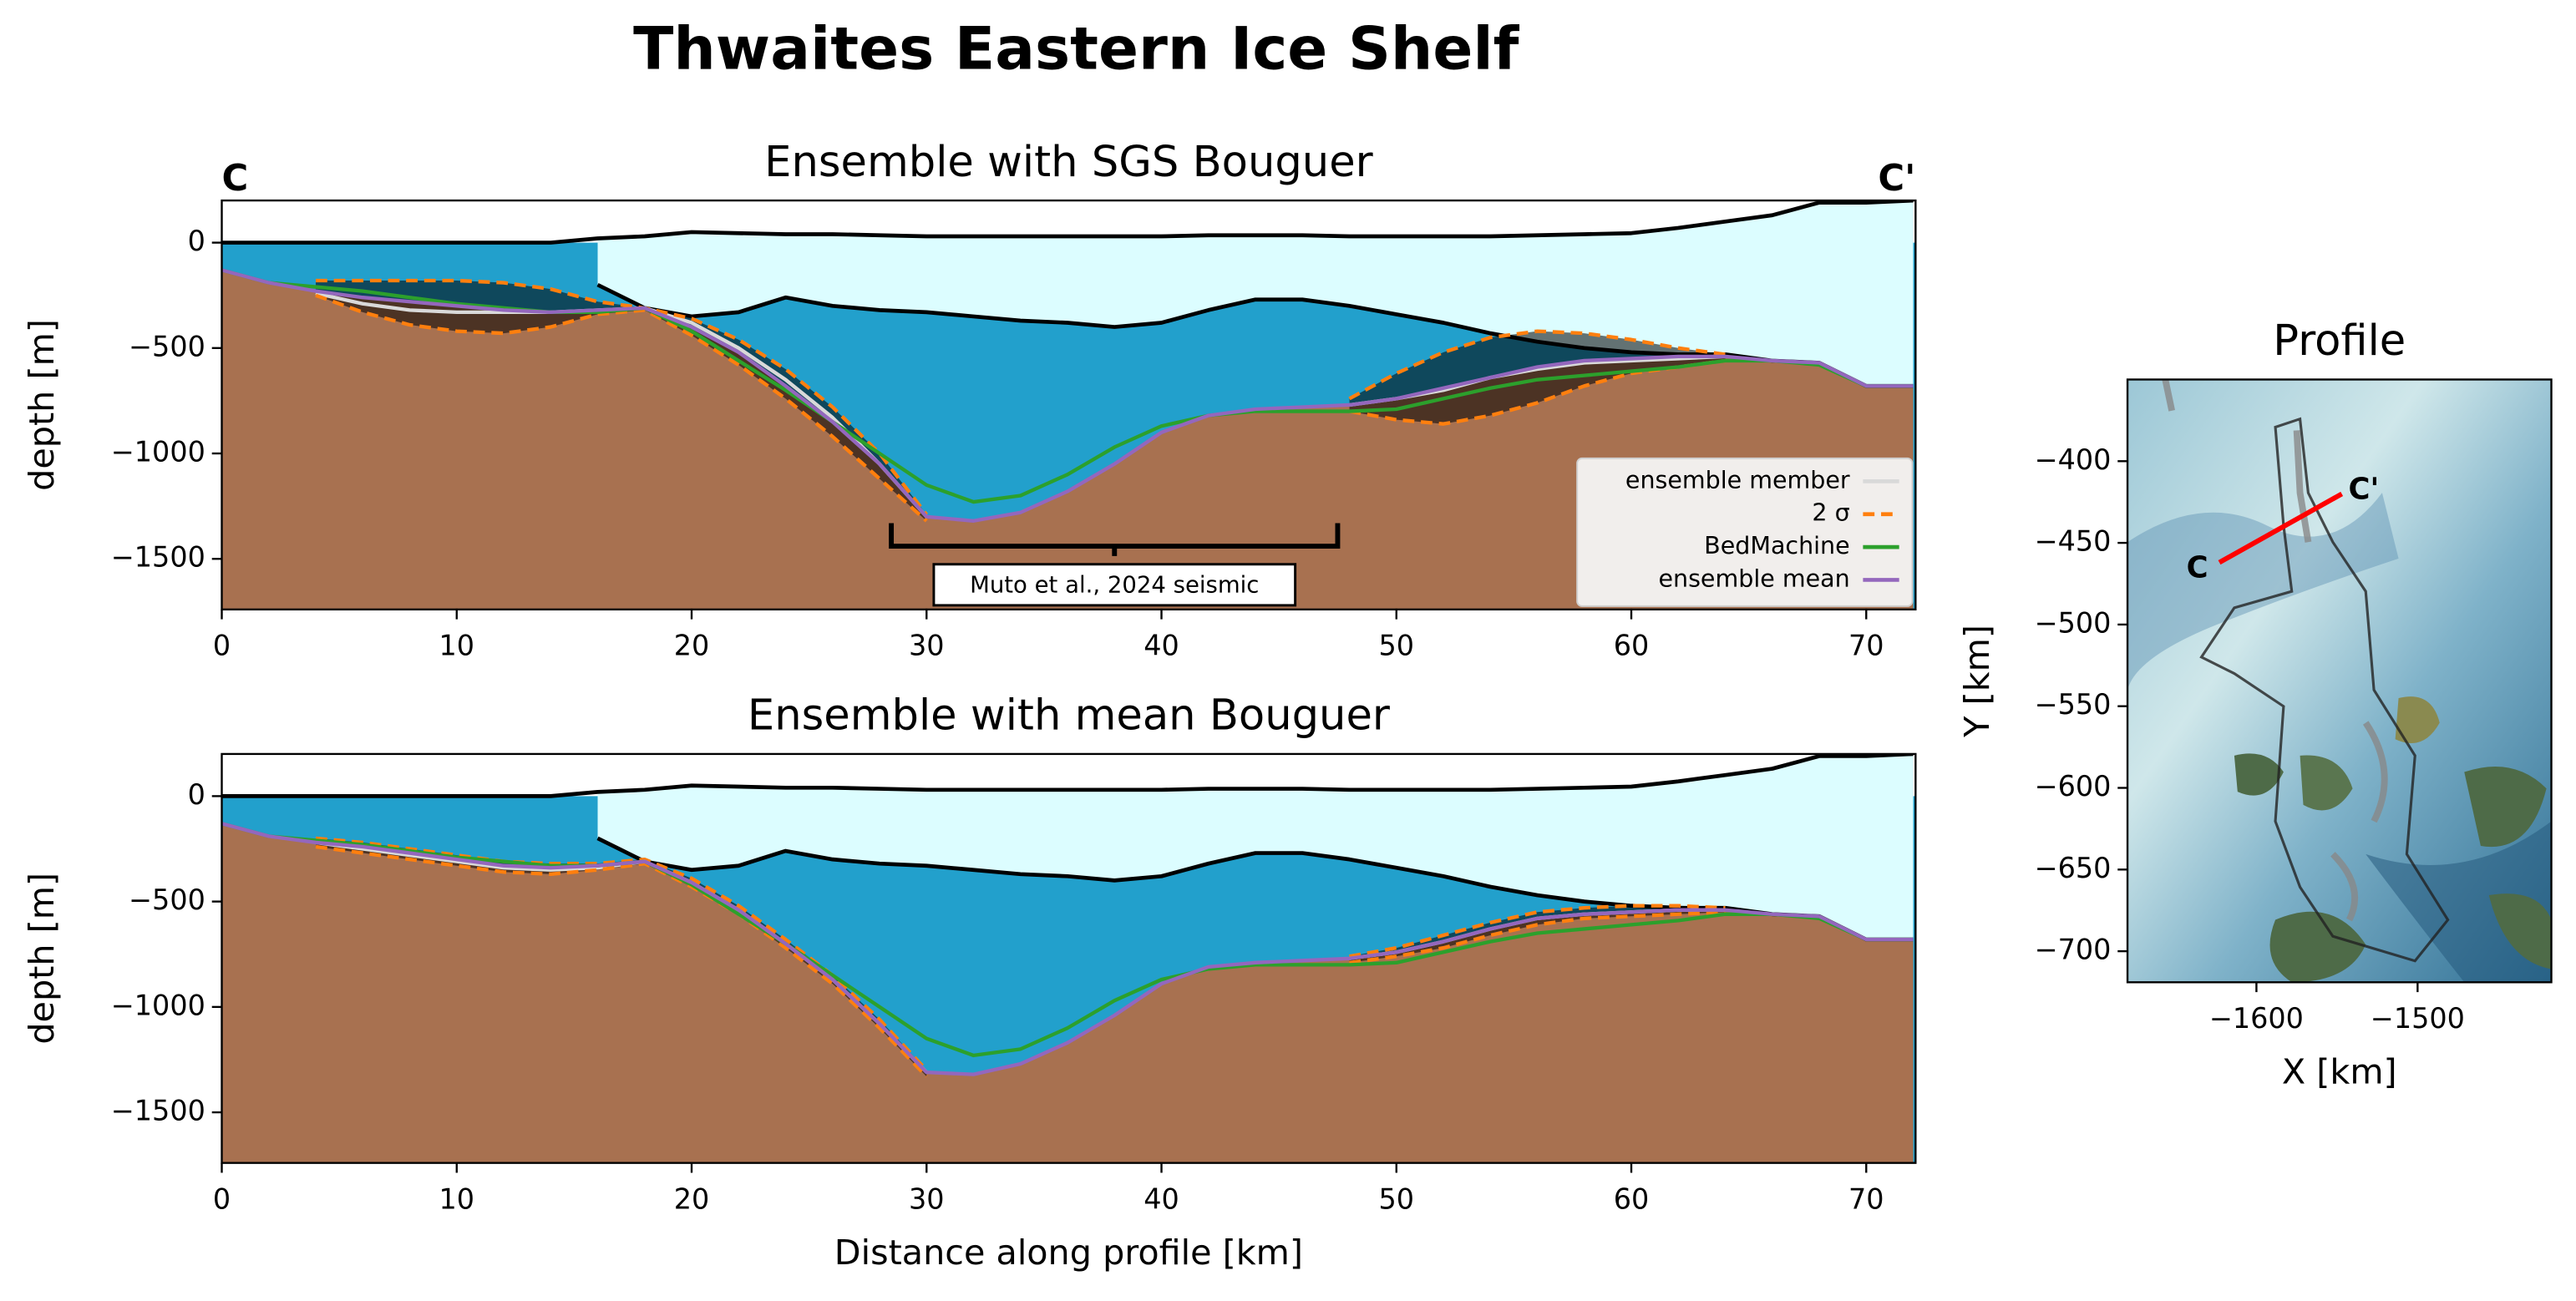  Describe the element at coordinates (2339, 1071) in the screenshot. I see `x-axis-label: X [km]` at that location.